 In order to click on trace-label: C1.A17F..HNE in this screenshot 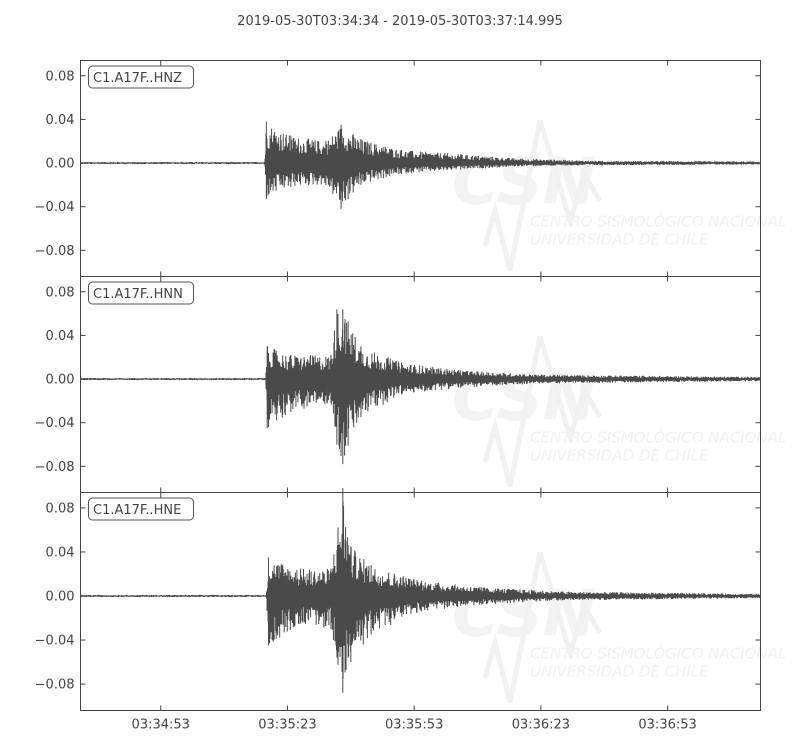, I will do `click(141, 509)`.